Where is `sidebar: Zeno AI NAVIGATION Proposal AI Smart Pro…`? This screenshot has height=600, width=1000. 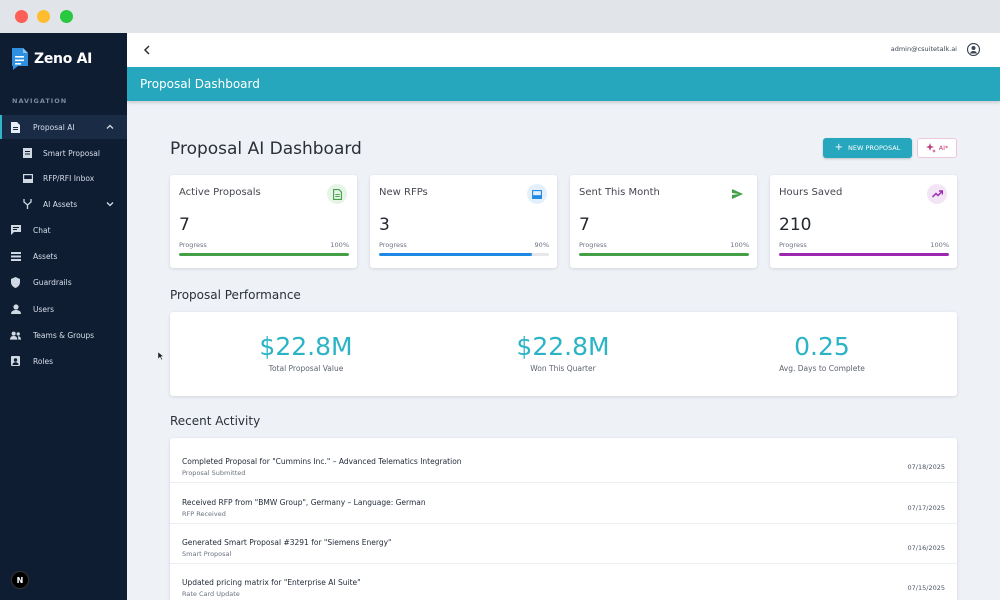 sidebar: Zeno AI NAVIGATION Proposal AI Smart Pro… is located at coordinates (63, 316).